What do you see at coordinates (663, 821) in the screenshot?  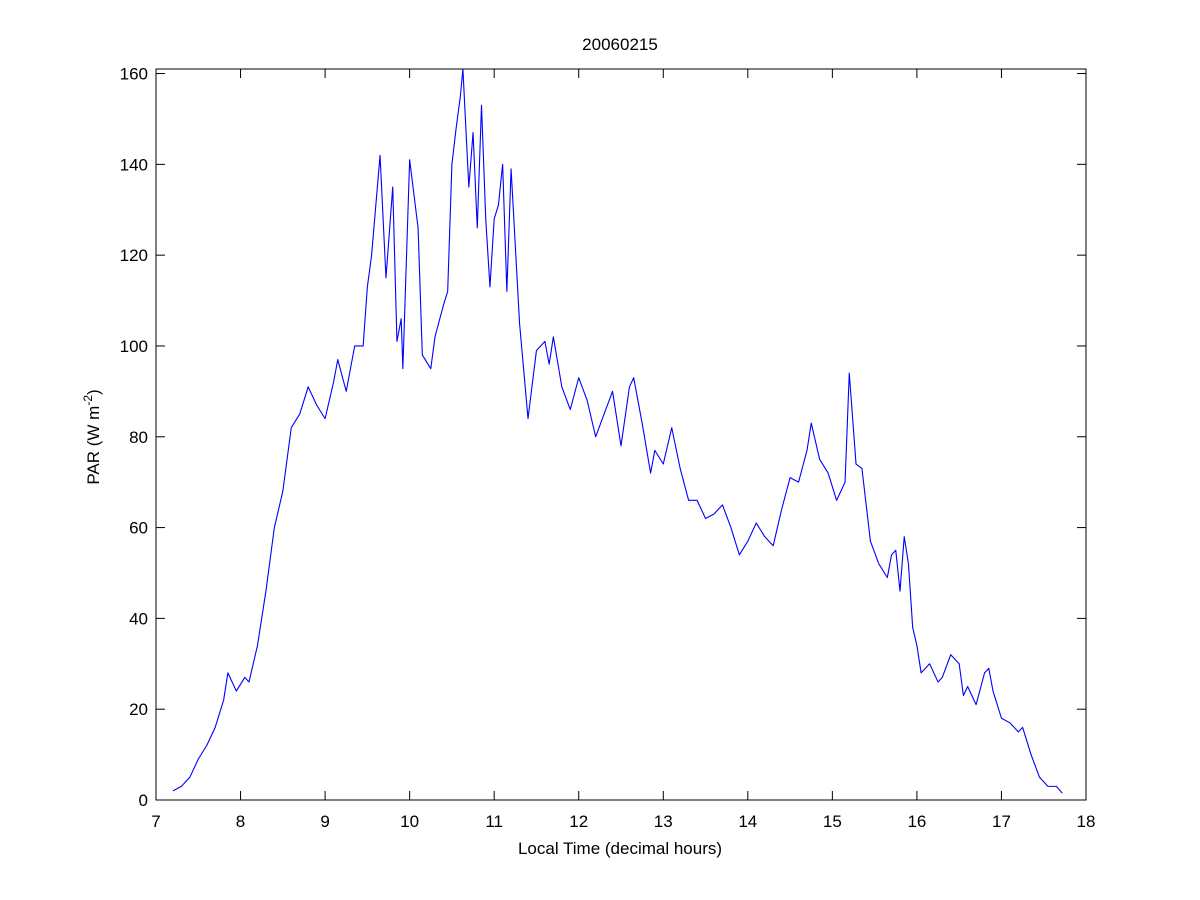 I see `x-tick-label: 13` at bounding box center [663, 821].